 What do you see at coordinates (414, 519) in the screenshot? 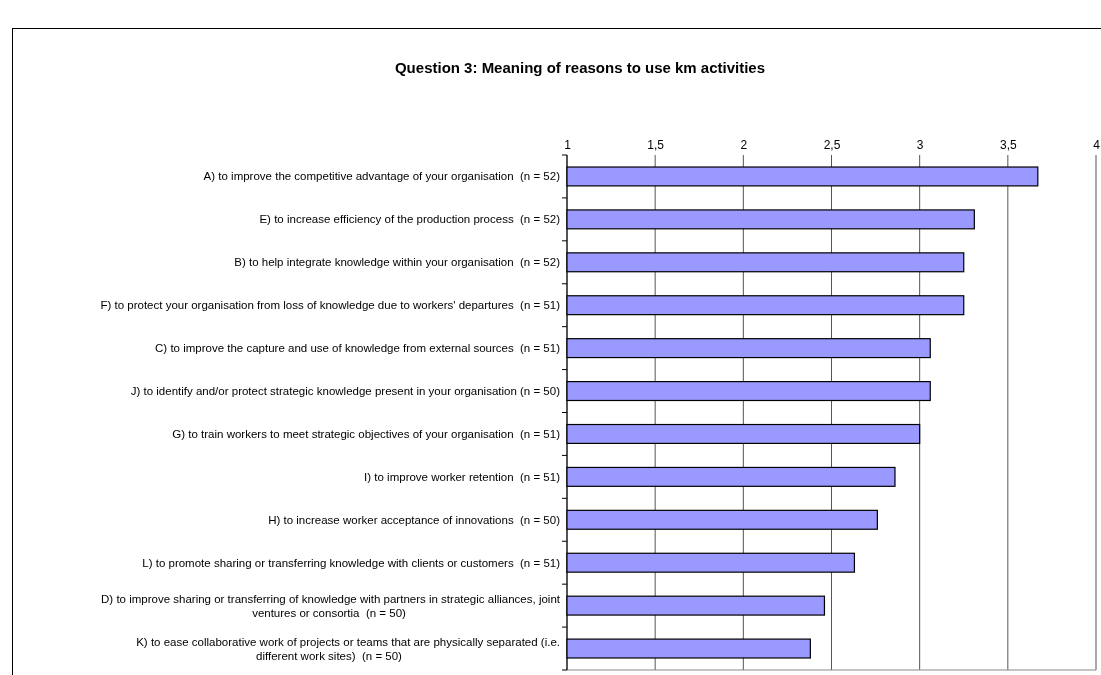
I see `y-tick-label: H) to increase worker acceptance of innovations (n = 50)` at bounding box center [414, 519].